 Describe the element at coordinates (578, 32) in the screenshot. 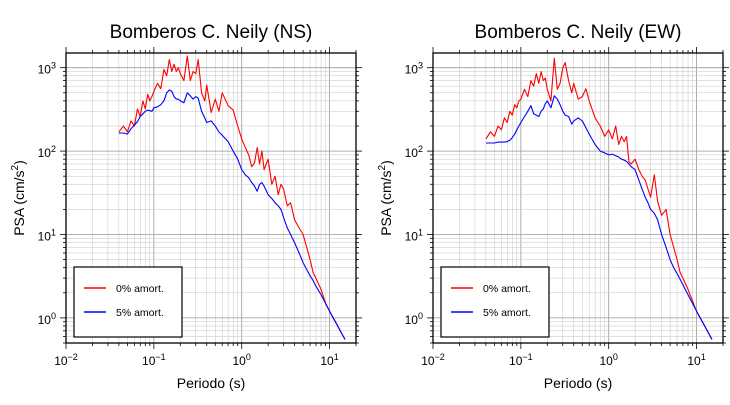

I see `chart-title: Bomberos C. Neily (EW)` at that location.